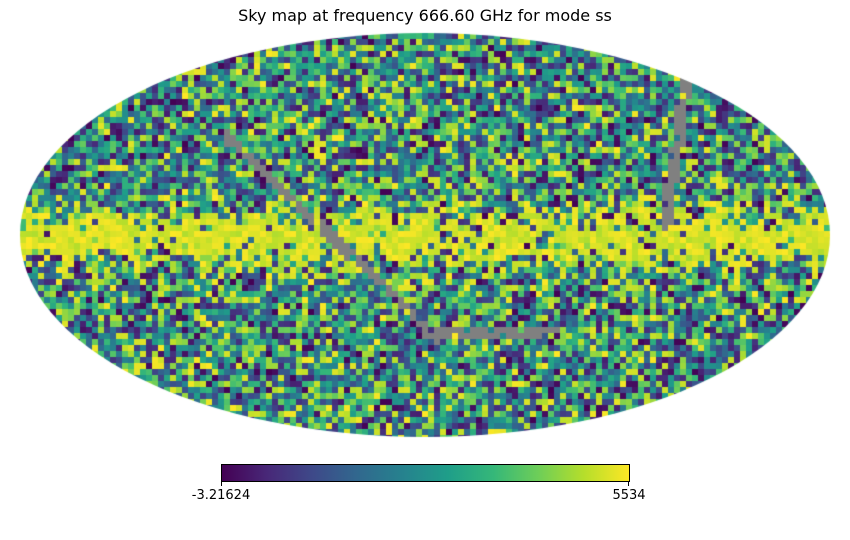 Image resolution: width=850 pixels, height=540 pixels. What do you see at coordinates (425, 473) in the screenshot?
I see `colorbar` at bounding box center [425, 473].